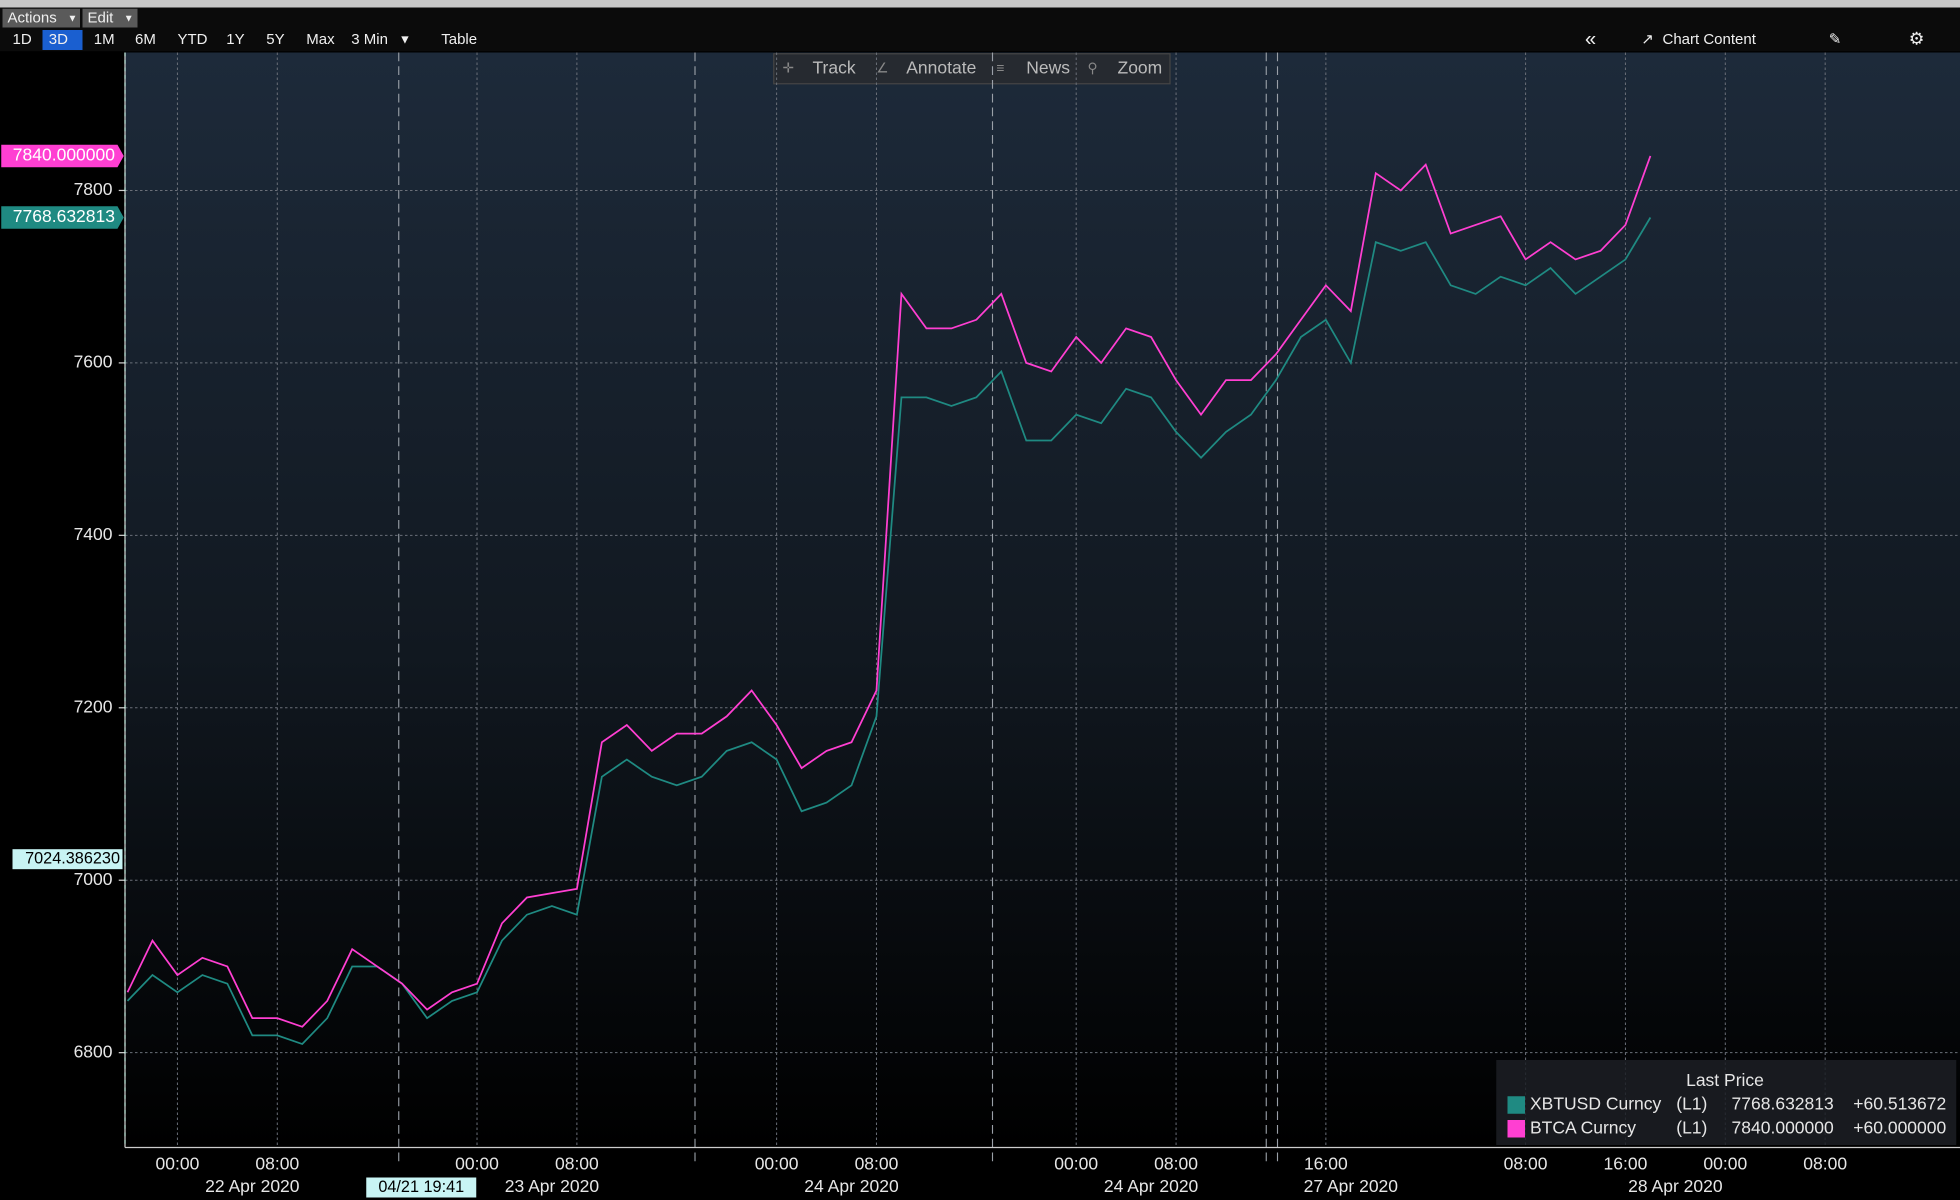 This screenshot has width=1960, height=1200. What do you see at coordinates (980, 29) in the screenshot?
I see `toolbar` at bounding box center [980, 29].